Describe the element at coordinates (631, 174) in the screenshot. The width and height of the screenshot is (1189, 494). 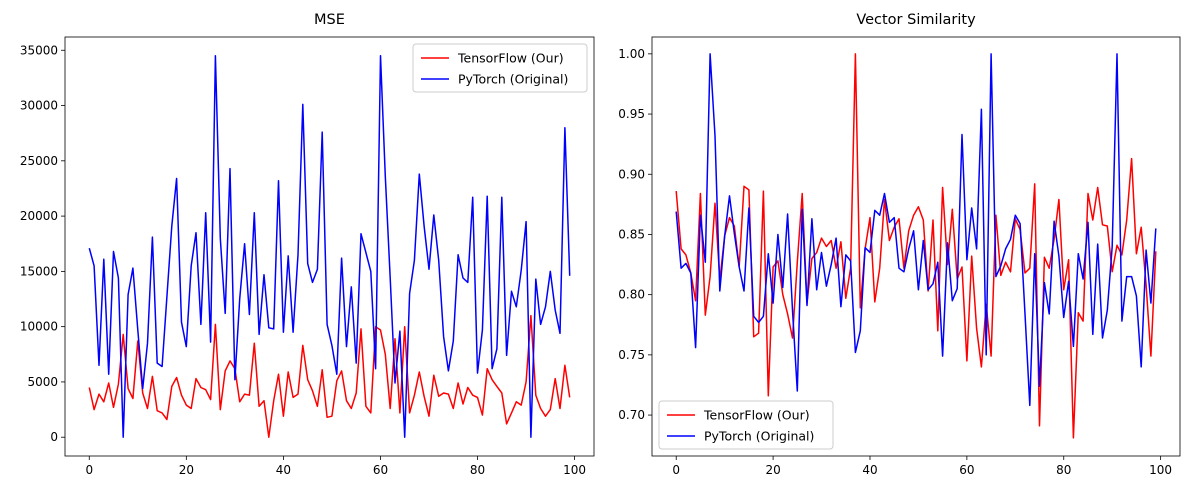
I see `y-tick-label: 0.90` at that location.